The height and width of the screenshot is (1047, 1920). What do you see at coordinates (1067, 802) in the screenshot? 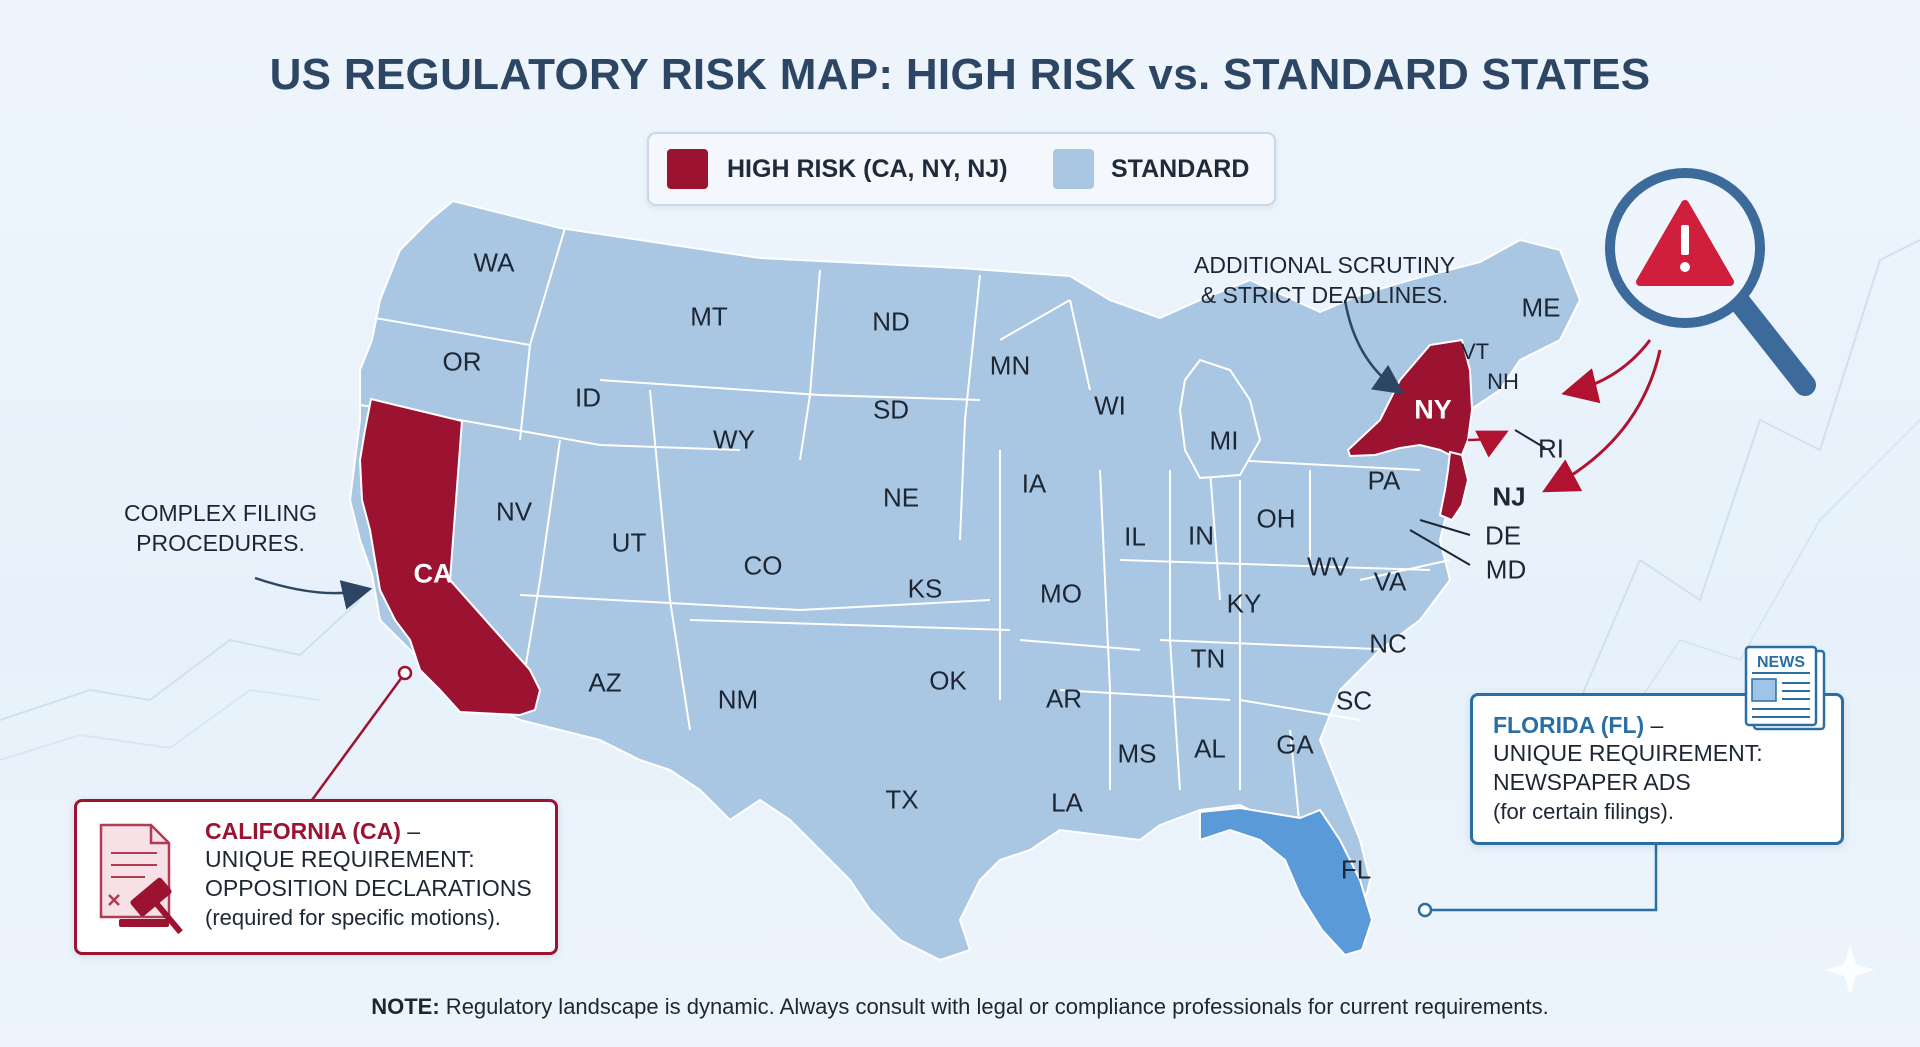
I see `state-label-la: LA` at bounding box center [1067, 802].